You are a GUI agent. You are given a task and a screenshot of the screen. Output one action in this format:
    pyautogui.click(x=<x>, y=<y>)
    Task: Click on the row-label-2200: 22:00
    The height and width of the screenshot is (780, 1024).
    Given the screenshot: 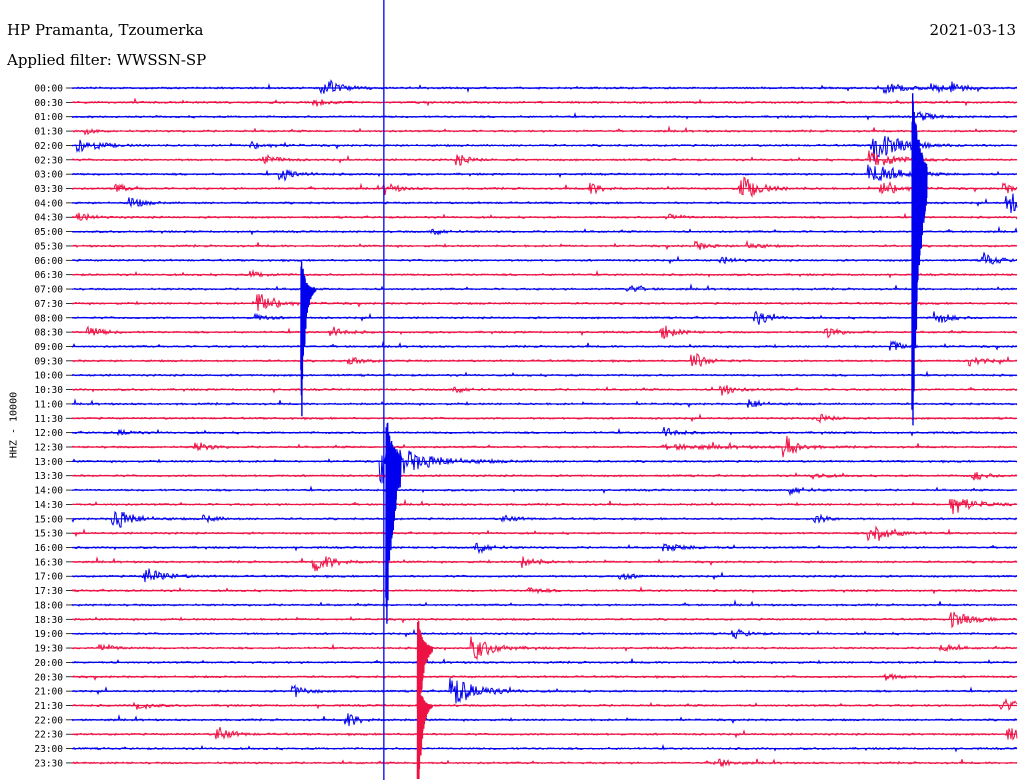 What is the action you would take?
    pyautogui.click(x=48, y=720)
    